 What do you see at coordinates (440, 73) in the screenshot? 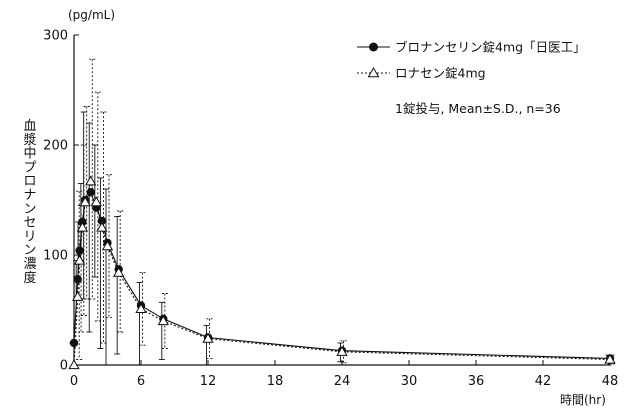
I see `legend-label: ロナセン錠4mg` at bounding box center [440, 73].